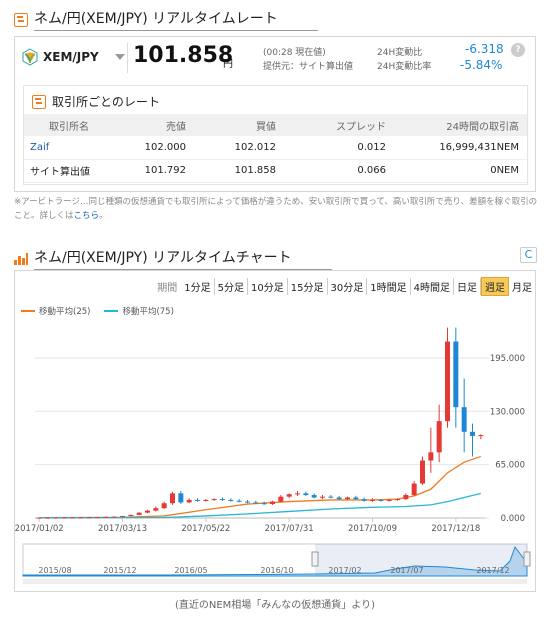 The image size is (550, 617). Describe the element at coordinates (460, 125) in the screenshot. I see `col-header: 24時間の取引高` at that location.